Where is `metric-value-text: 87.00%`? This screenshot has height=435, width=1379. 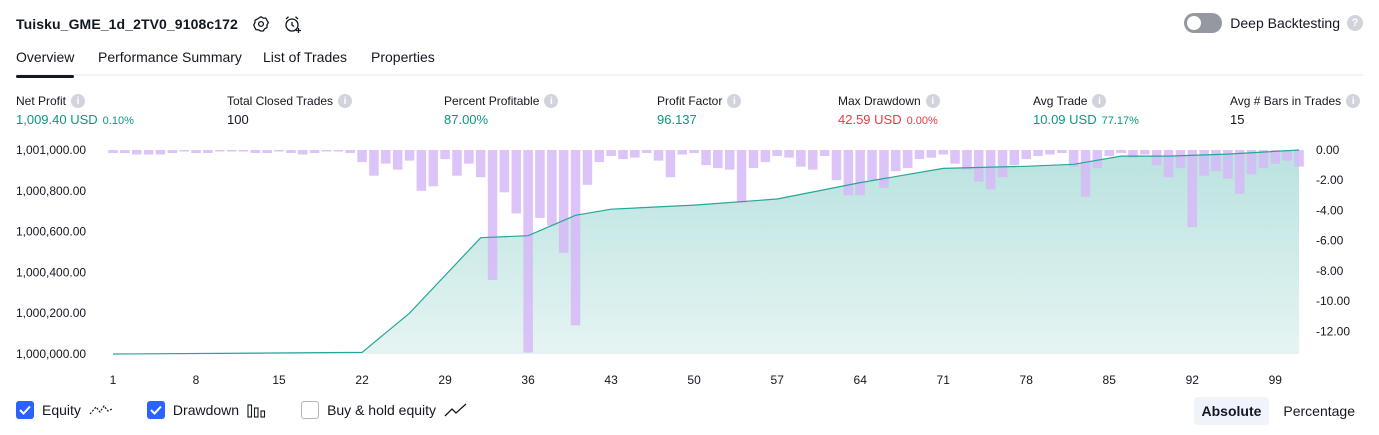
metric-value-text: 87.00% is located at coordinates (466, 119).